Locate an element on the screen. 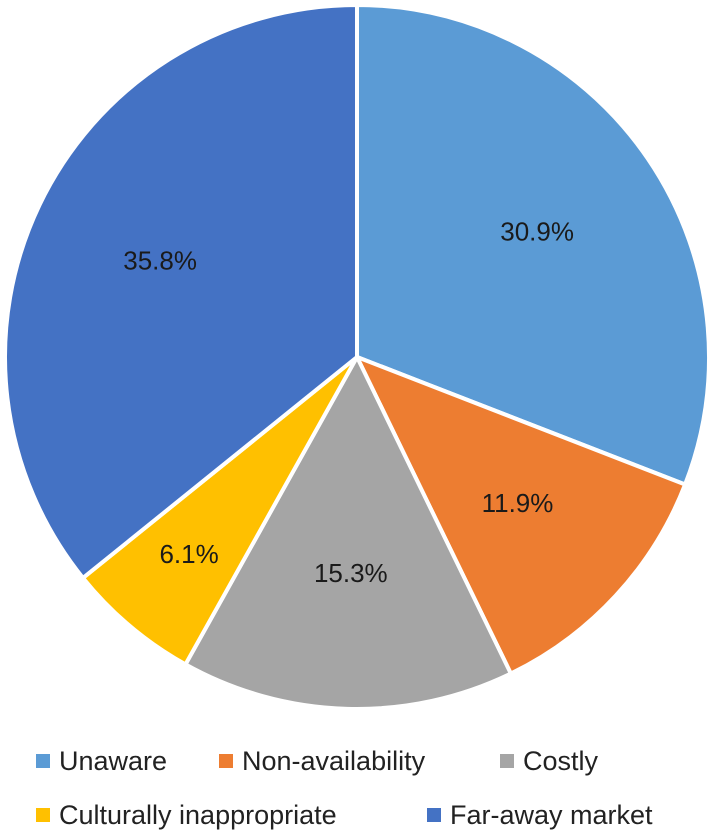  data-label-culturally-inappropriate: 6.1% is located at coordinates (188, 554).